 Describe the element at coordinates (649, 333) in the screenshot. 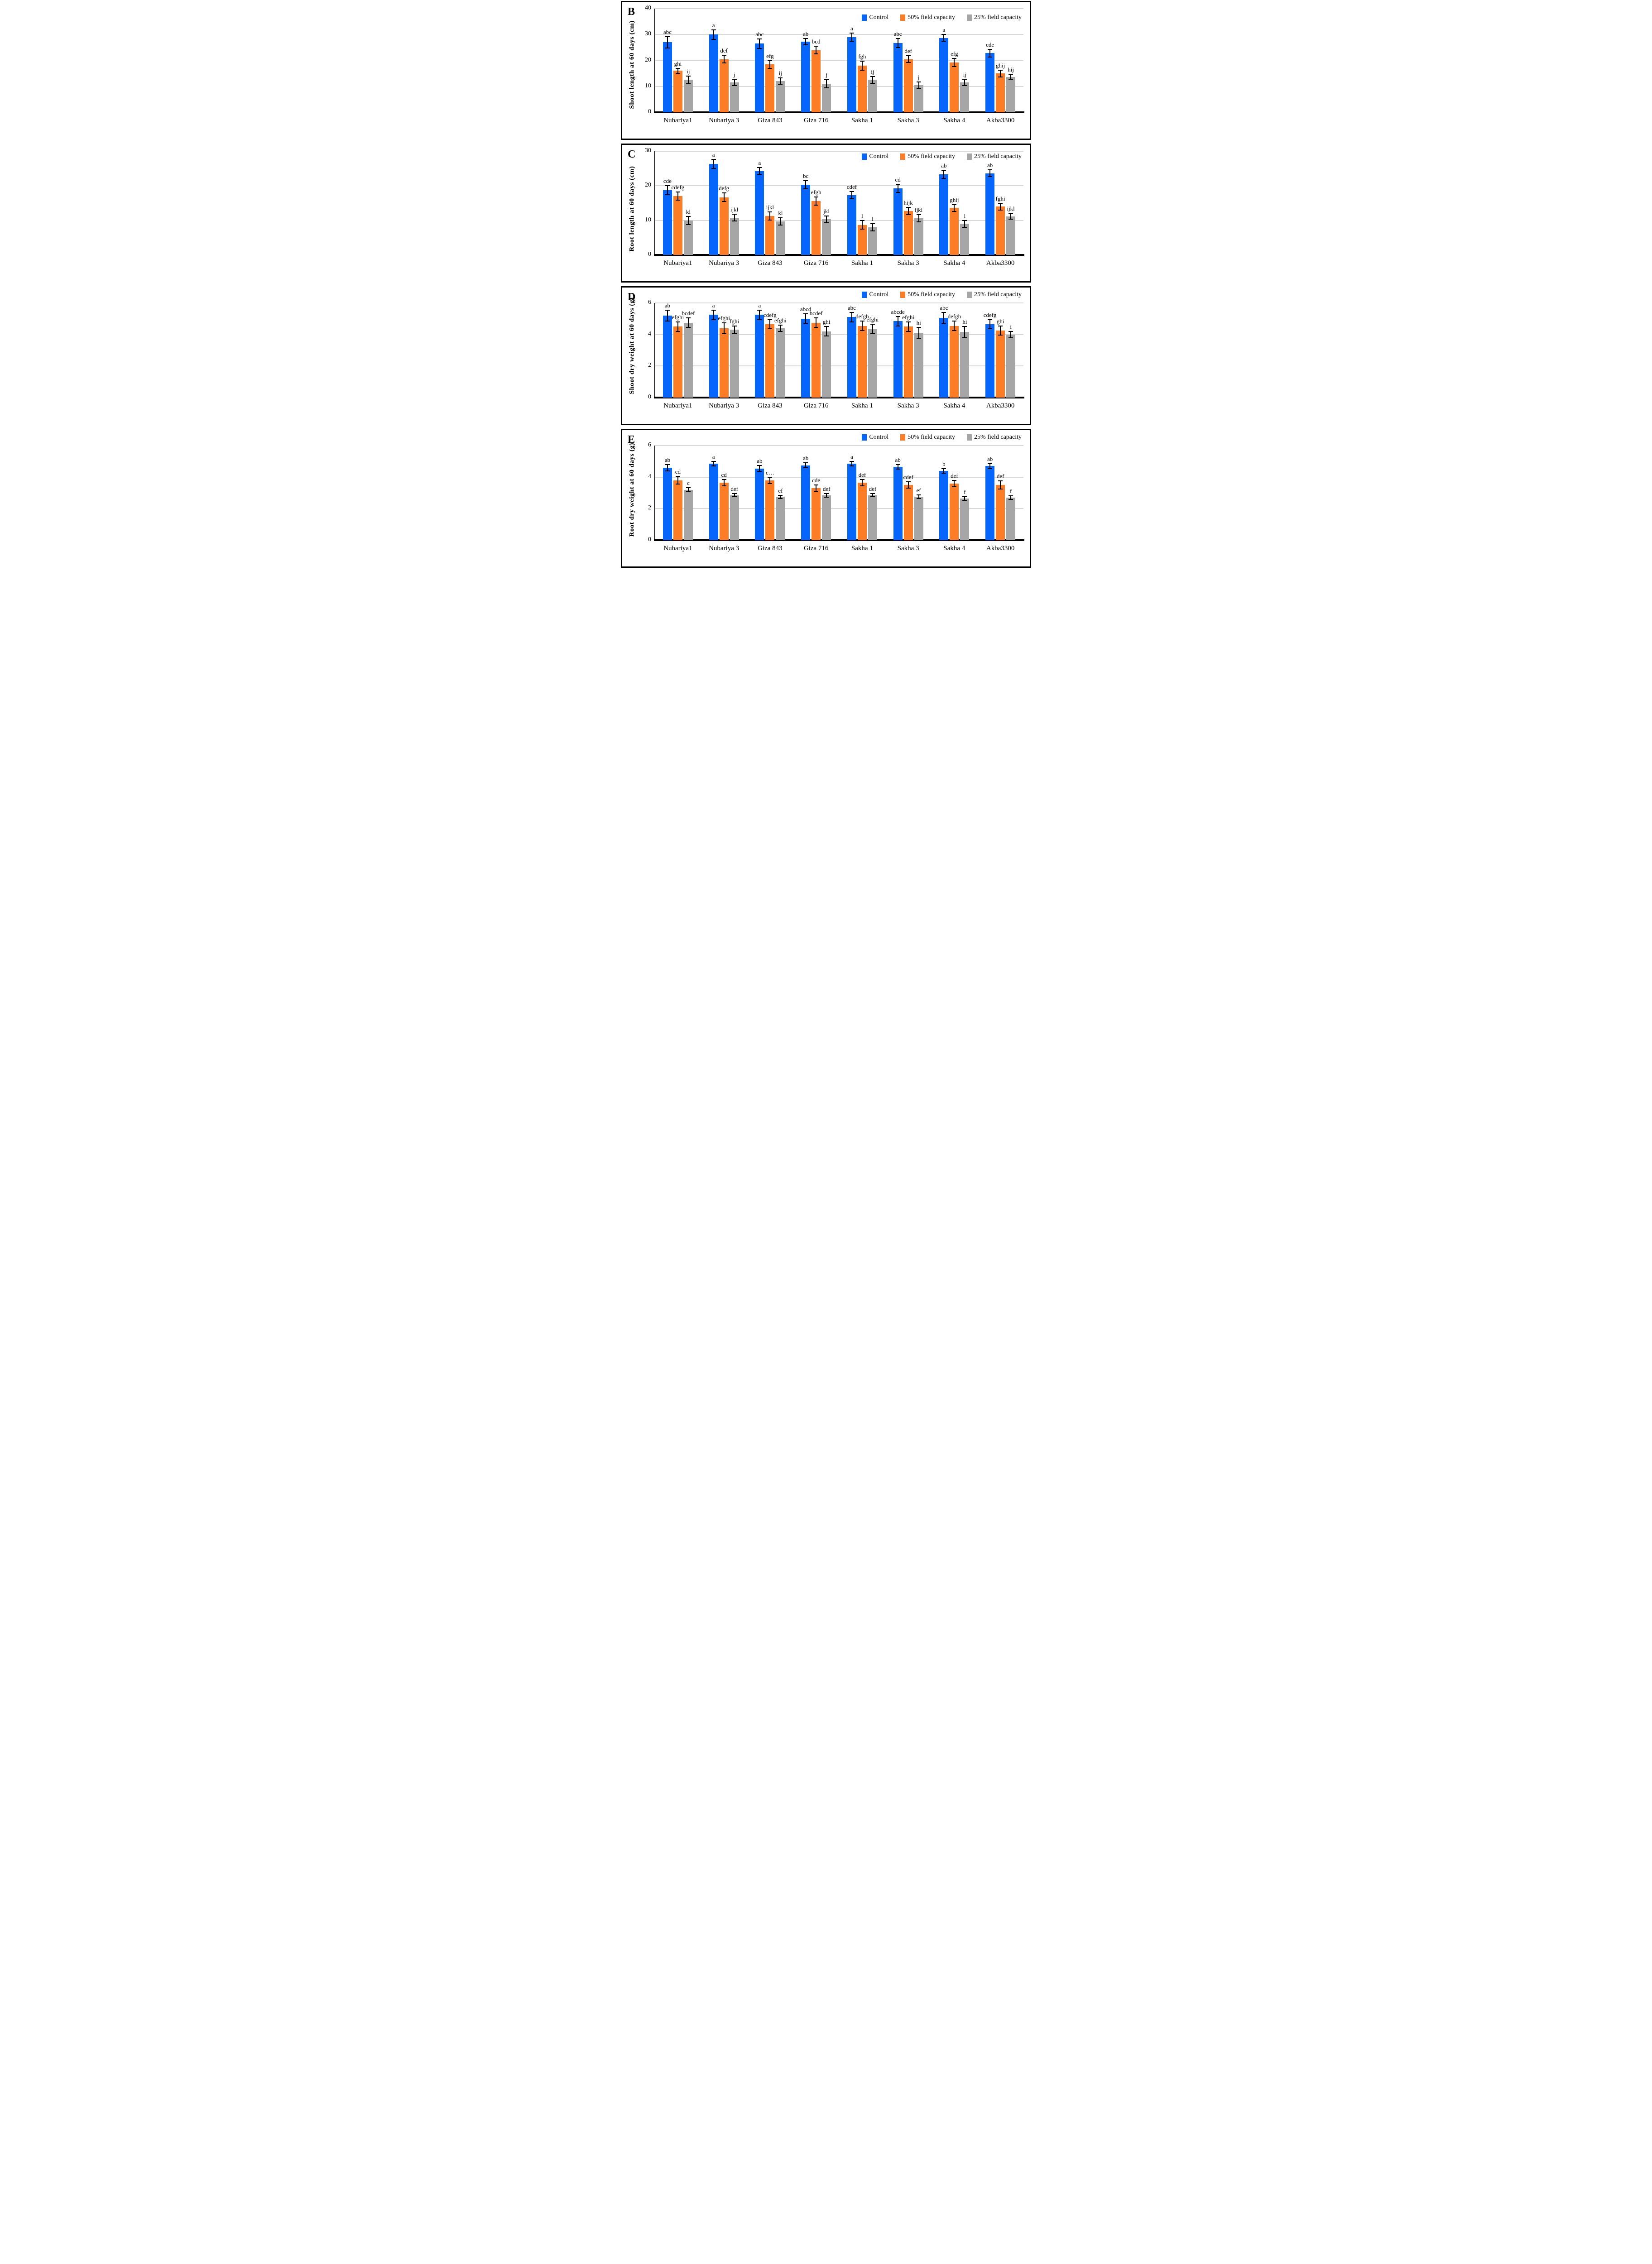

I see `y-tick-label: 4` at that location.